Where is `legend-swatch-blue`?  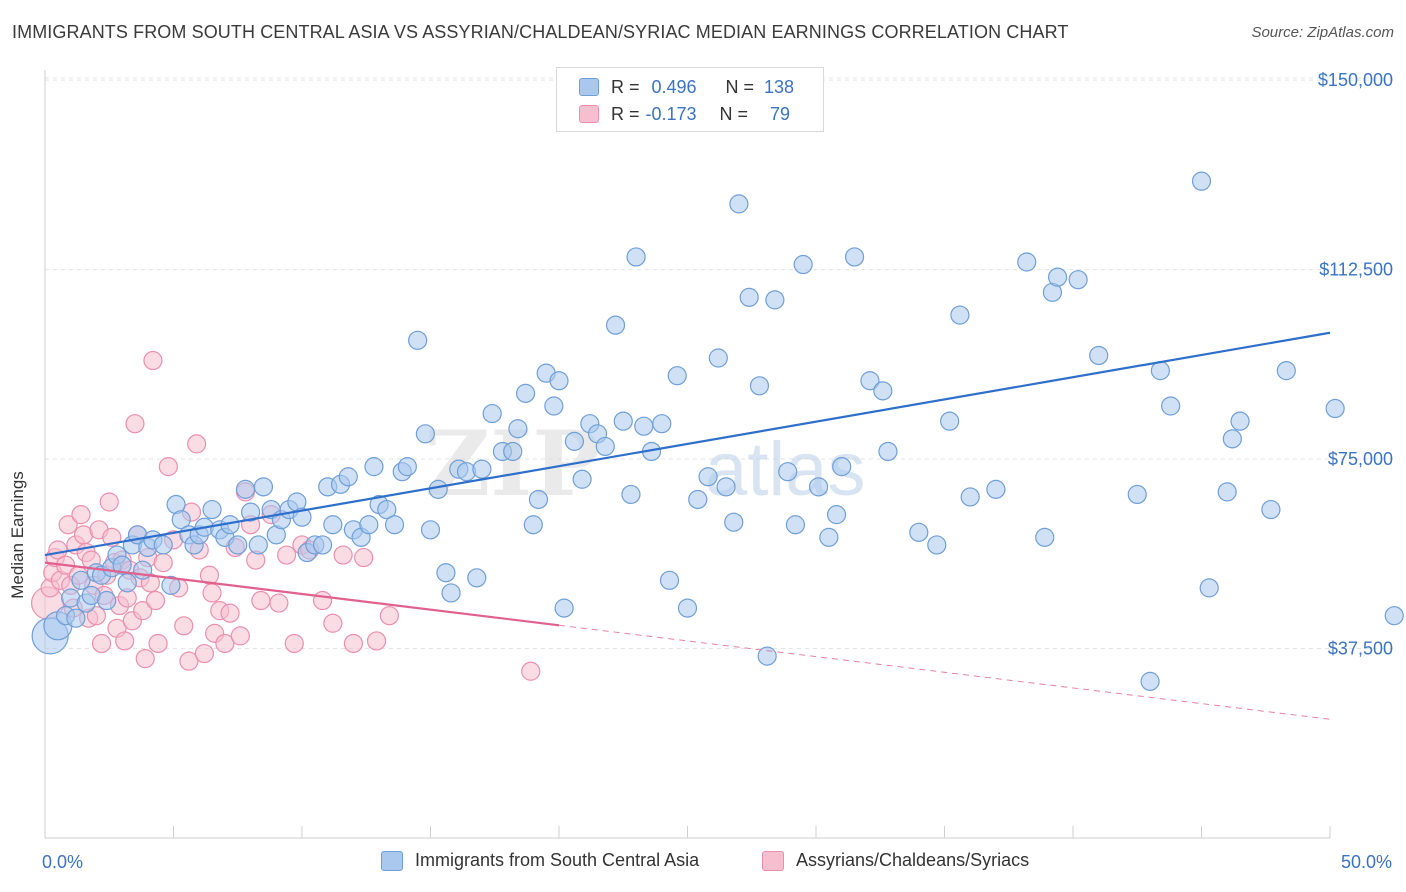 legend-swatch-blue is located at coordinates (392, 860).